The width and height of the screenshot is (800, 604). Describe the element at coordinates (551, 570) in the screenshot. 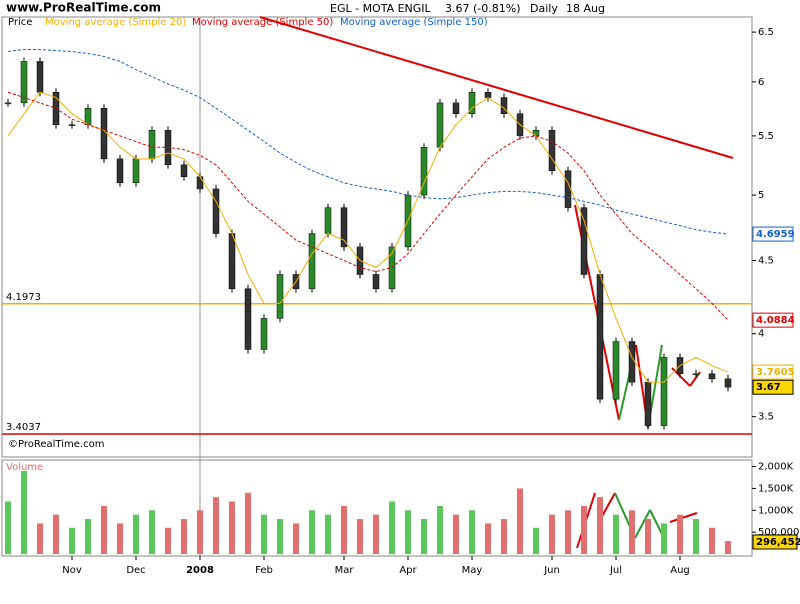

I see `x-tick-label: Jun` at that location.